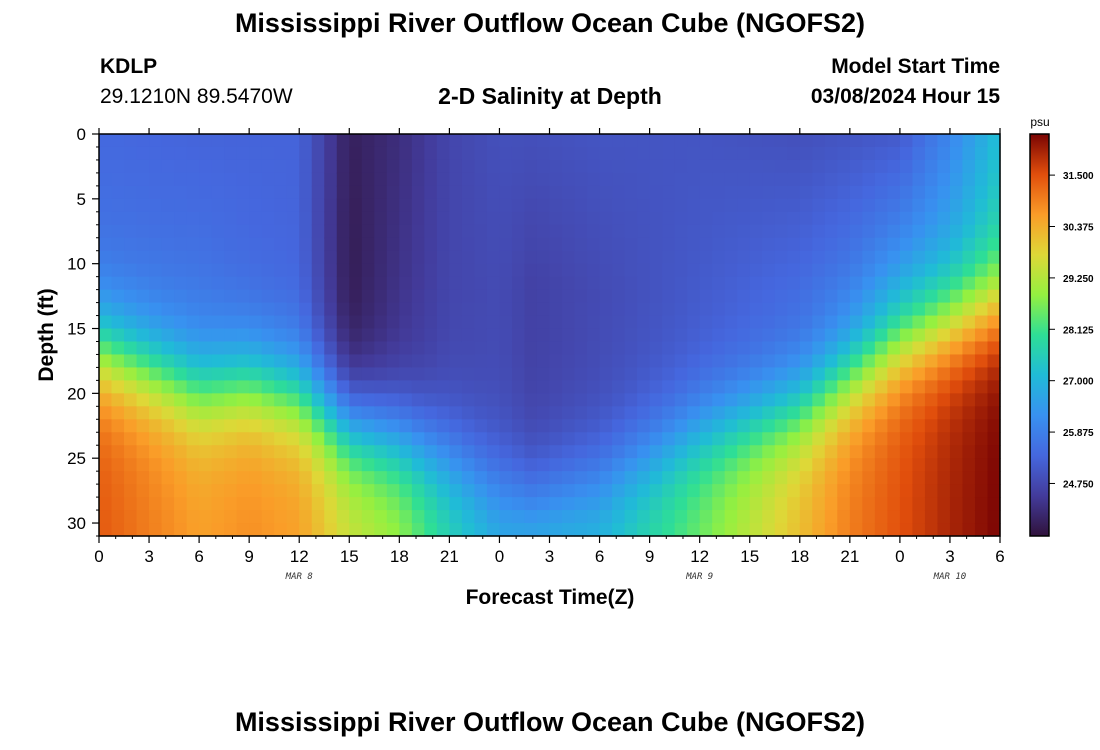 The width and height of the screenshot is (1100, 750). What do you see at coordinates (299, 577) in the screenshot?
I see `date-label: MAR 8` at bounding box center [299, 577].